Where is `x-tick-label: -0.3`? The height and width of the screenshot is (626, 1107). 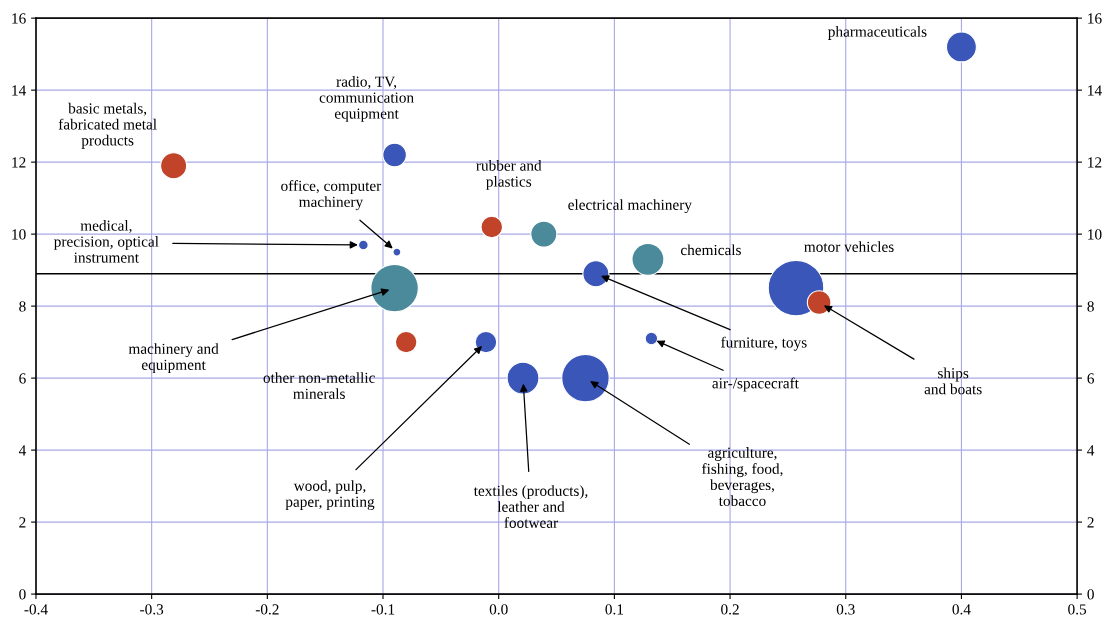 x-tick-label: -0.3 is located at coordinates (152, 609).